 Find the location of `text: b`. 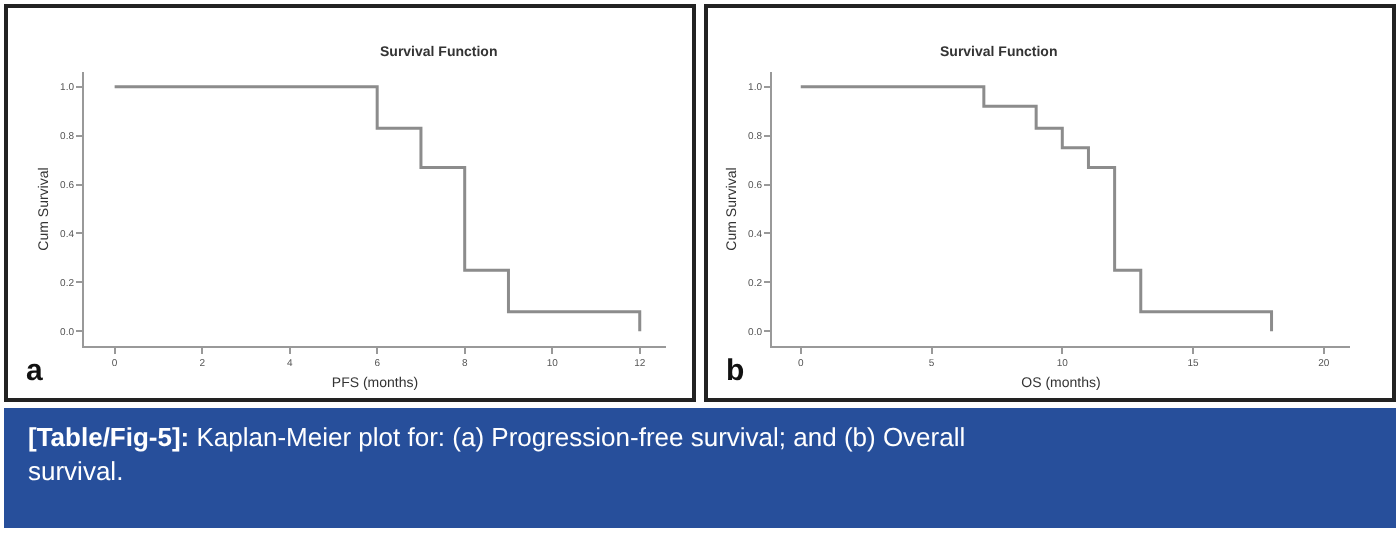

text: b is located at coordinates (735, 371).